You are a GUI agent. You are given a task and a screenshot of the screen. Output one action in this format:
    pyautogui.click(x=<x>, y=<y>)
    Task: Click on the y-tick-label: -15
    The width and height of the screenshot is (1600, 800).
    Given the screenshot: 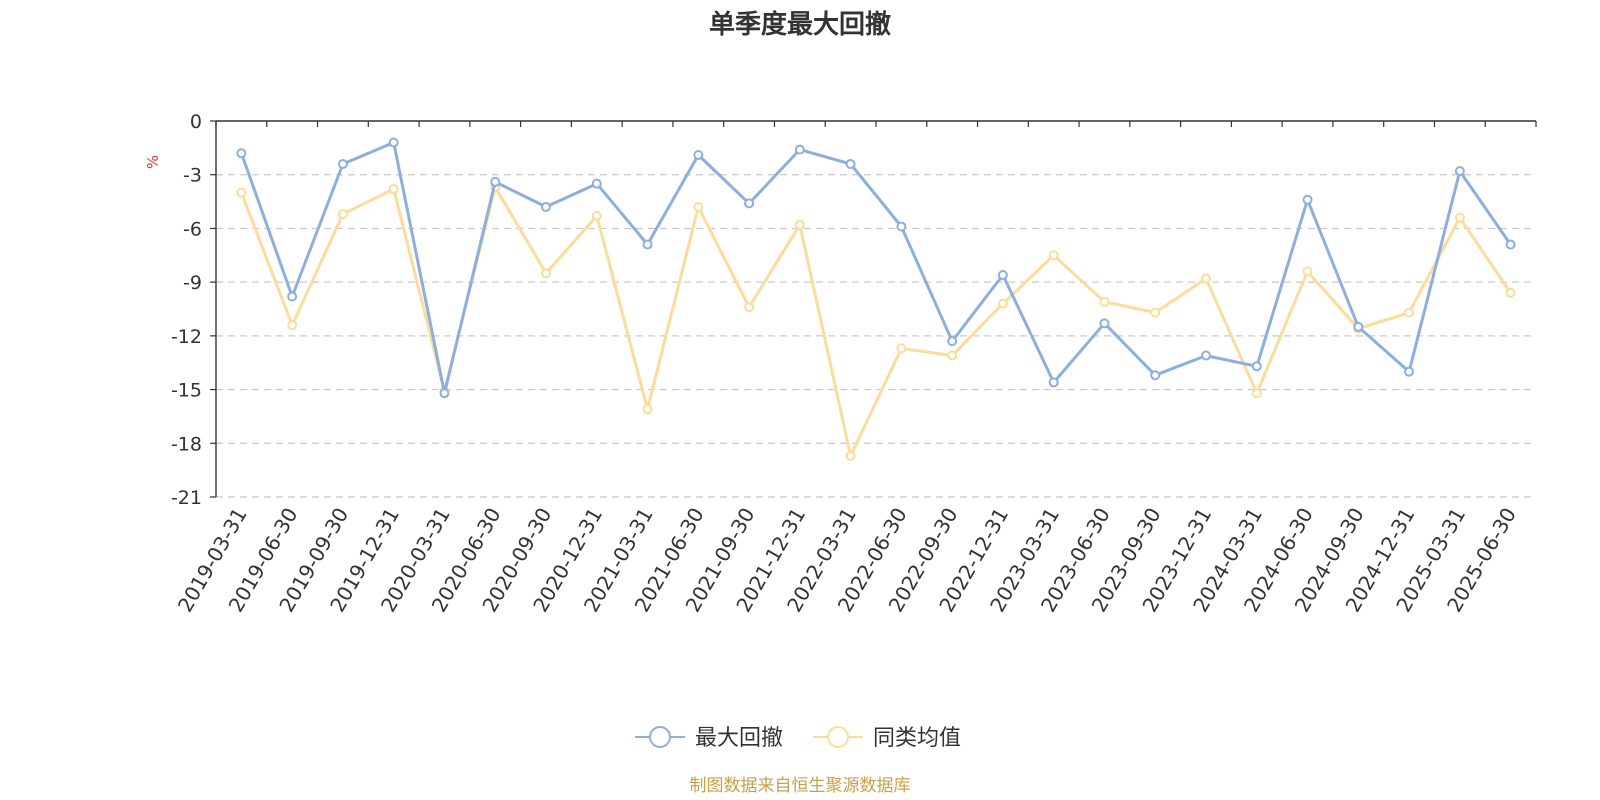 What is the action you would take?
    pyautogui.click(x=186, y=391)
    